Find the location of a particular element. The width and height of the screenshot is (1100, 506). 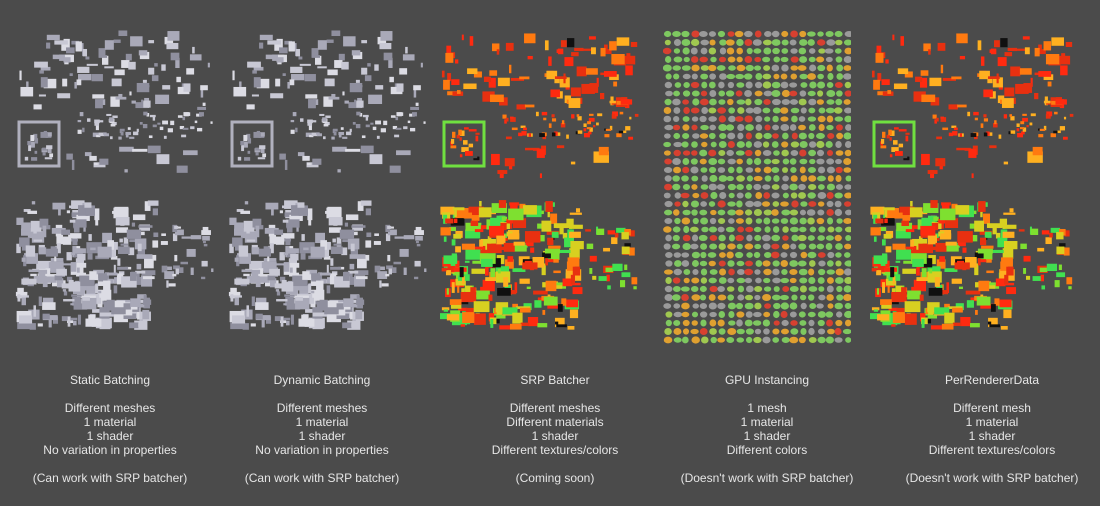

caption-line: Different meshes is located at coordinates (110, 408).